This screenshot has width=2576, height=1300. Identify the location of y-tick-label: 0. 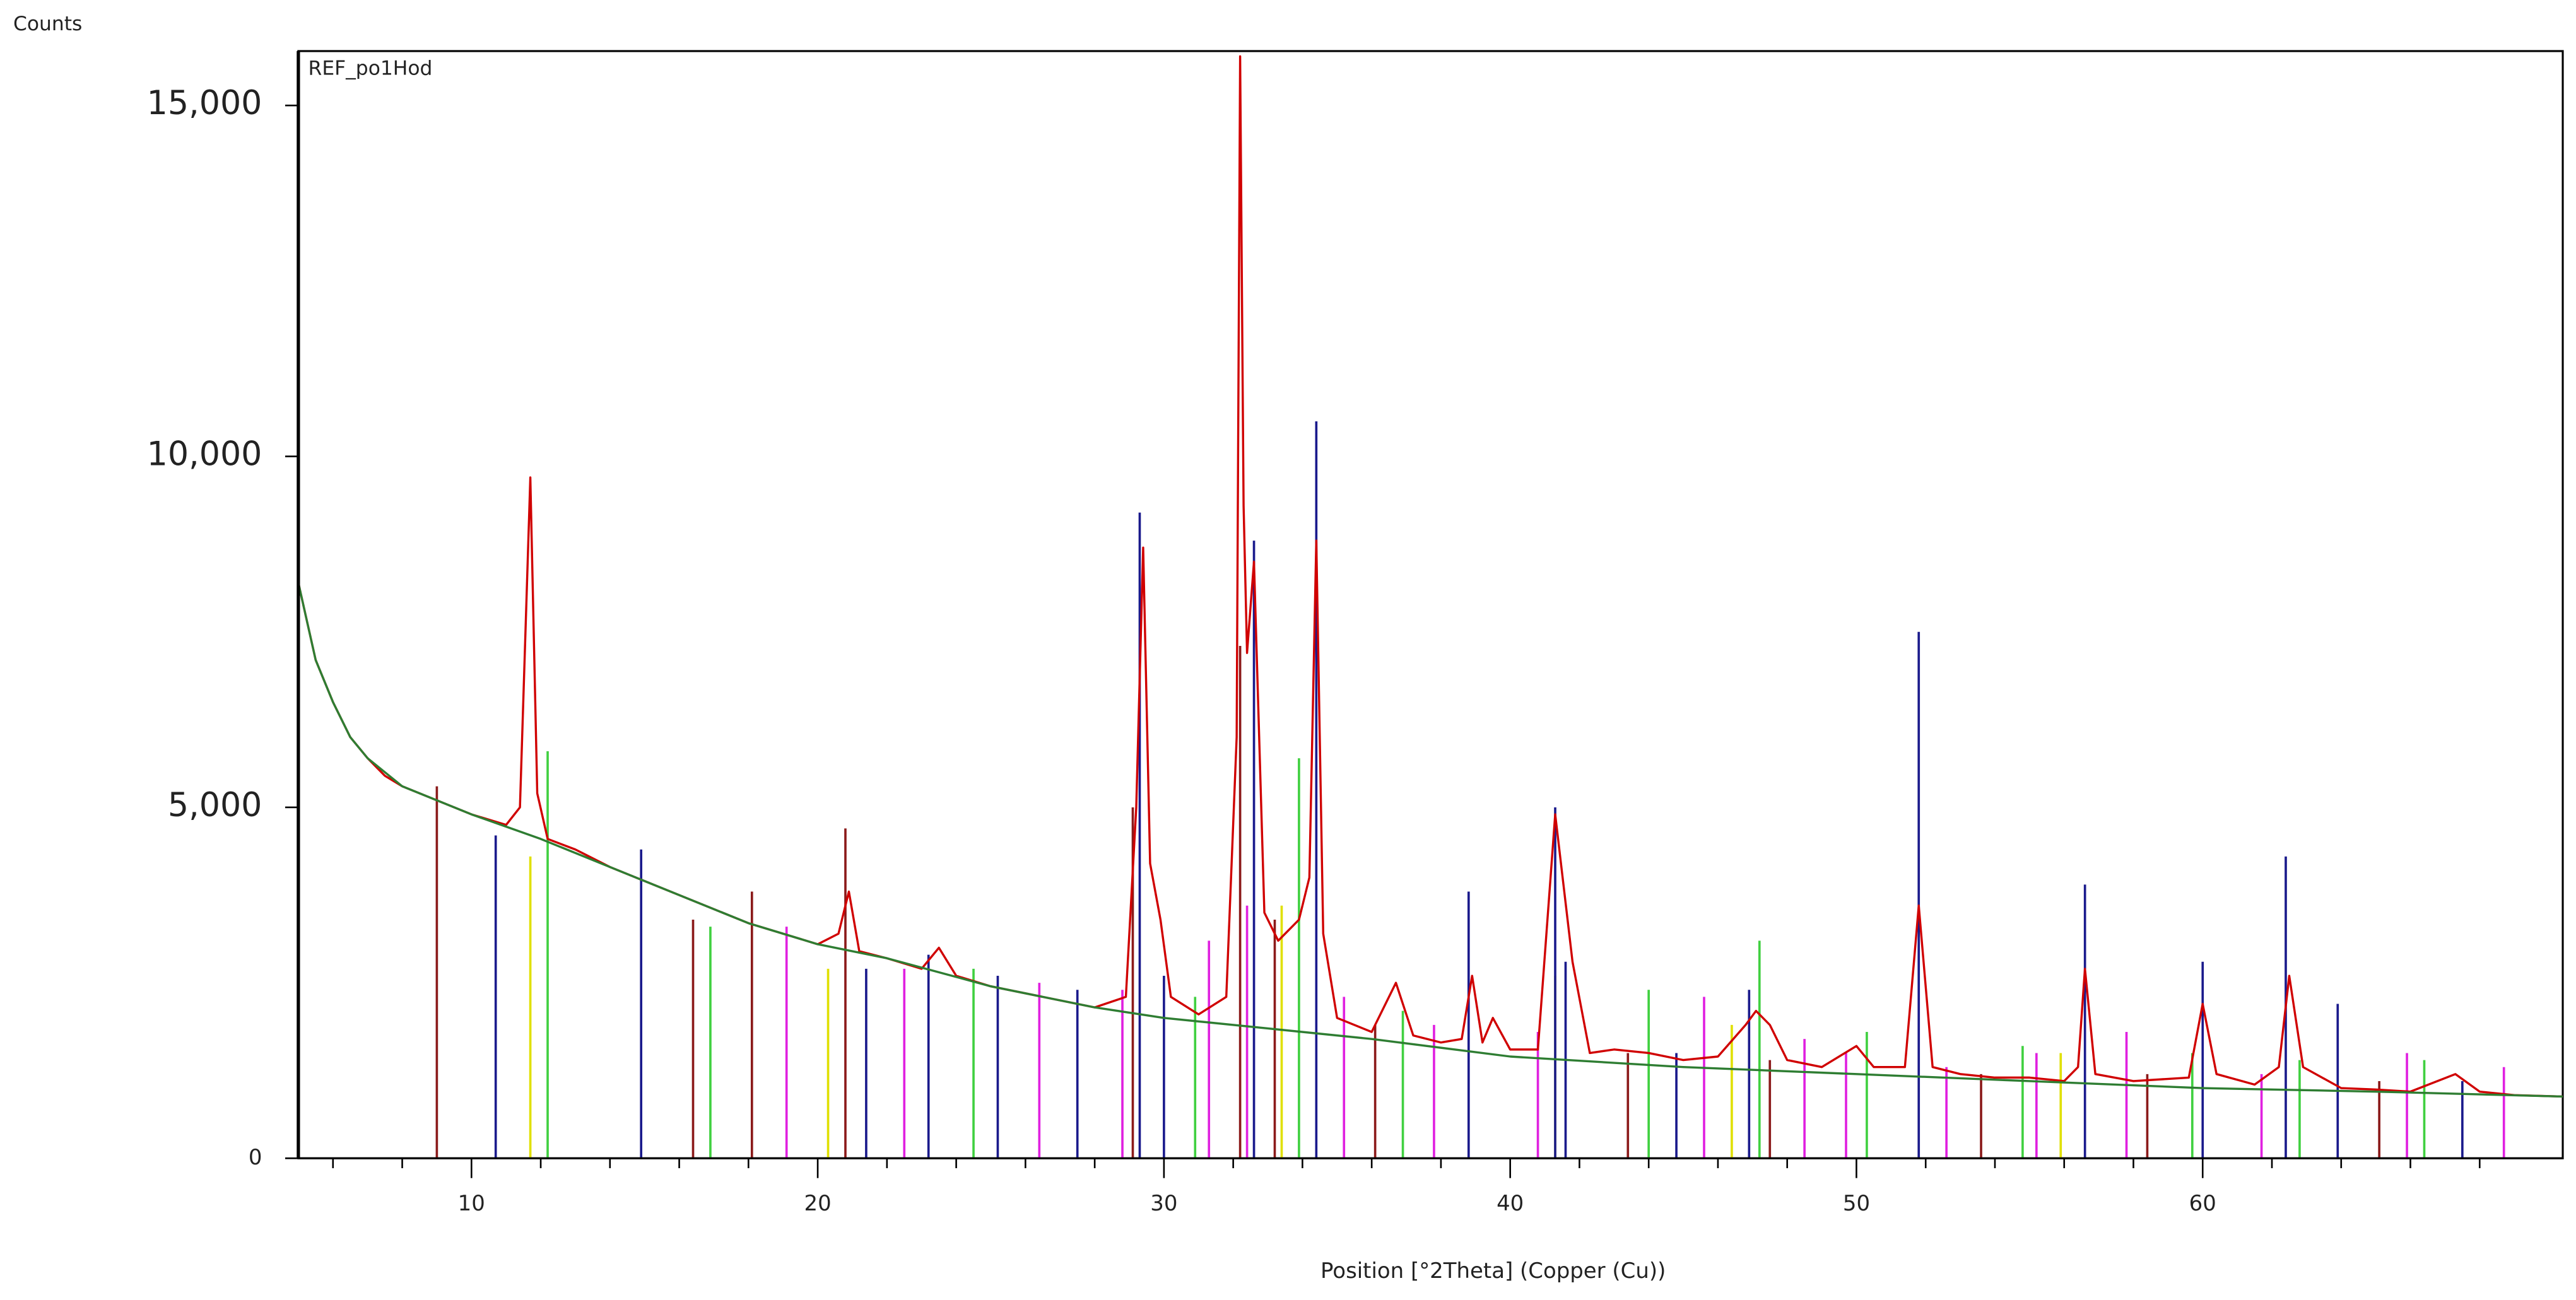
(255, 1157).